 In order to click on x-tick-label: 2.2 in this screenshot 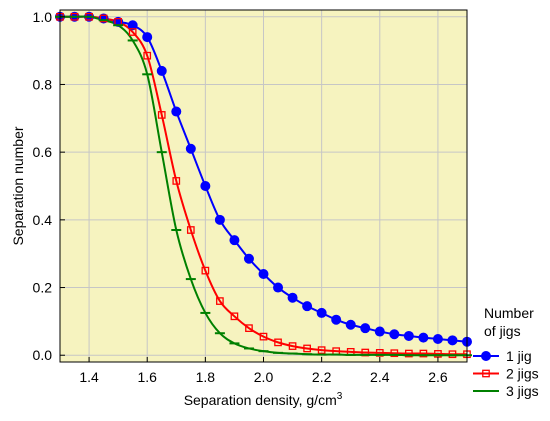, I will do `click(322, 377)`.